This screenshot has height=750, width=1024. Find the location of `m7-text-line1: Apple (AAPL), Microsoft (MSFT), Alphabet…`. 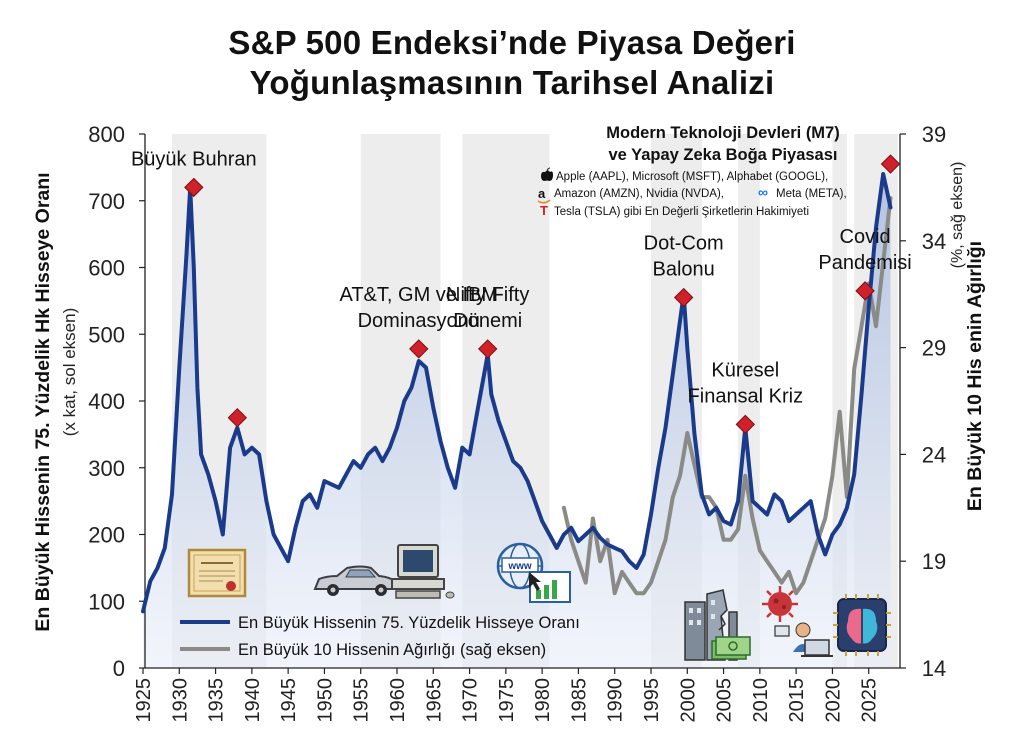

m7-text-line1: Apple (AAPL), Microsoft (MSFT), Alphabet… is located at coordinates (692, 177).